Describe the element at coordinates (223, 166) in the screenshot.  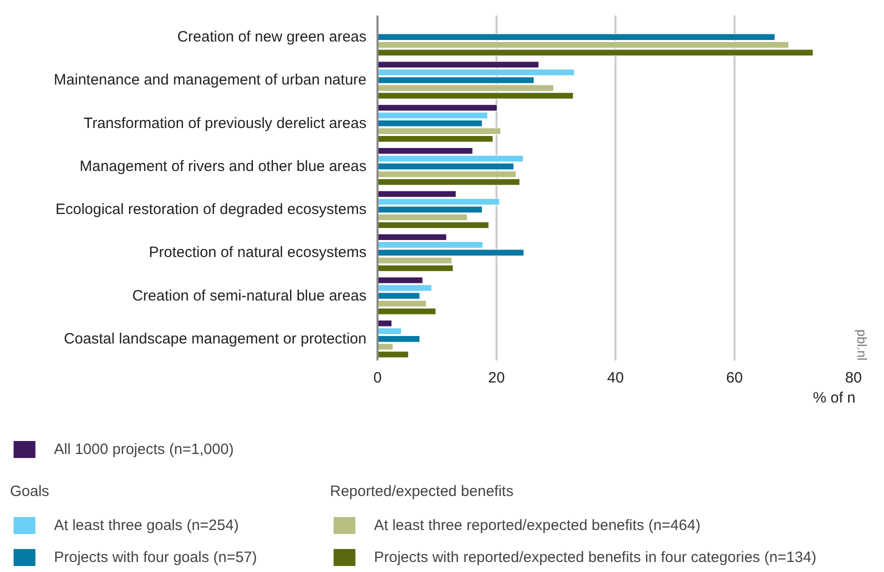
I see `y-tick-label: Management of rivers and other blue areas` at that location.